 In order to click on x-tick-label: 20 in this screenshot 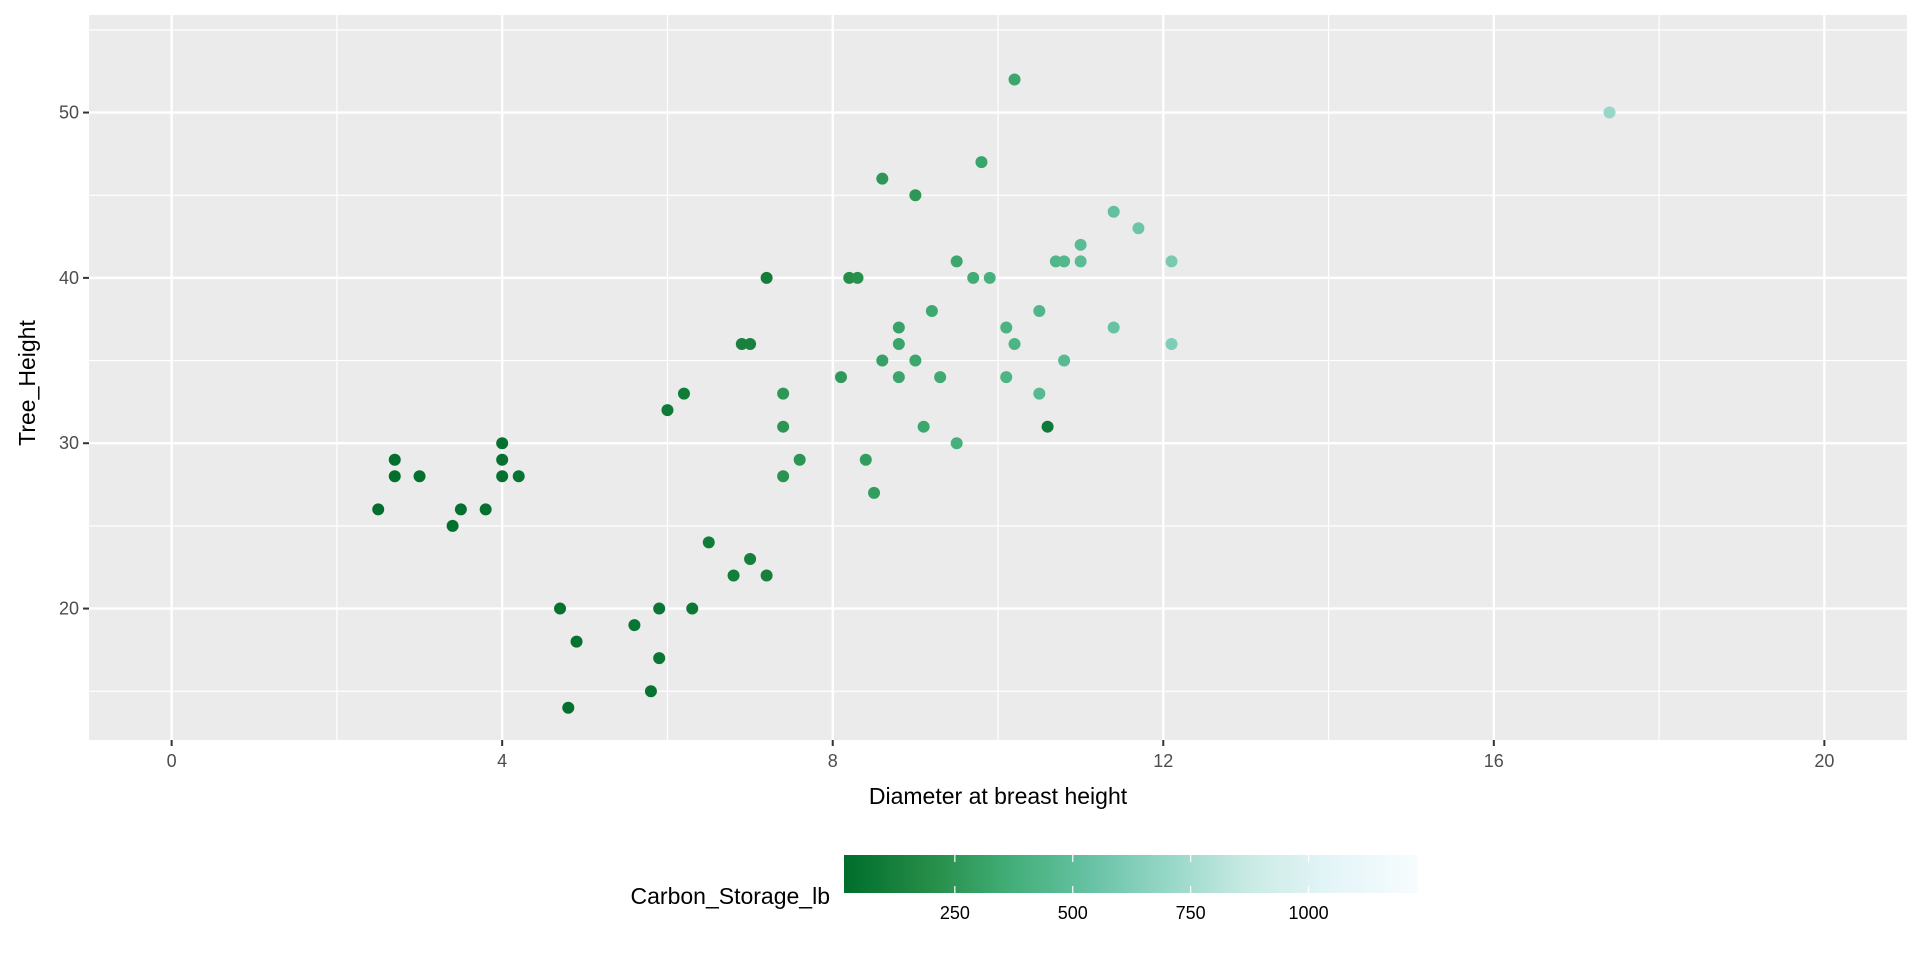, I will do `click(1824, 761)`.